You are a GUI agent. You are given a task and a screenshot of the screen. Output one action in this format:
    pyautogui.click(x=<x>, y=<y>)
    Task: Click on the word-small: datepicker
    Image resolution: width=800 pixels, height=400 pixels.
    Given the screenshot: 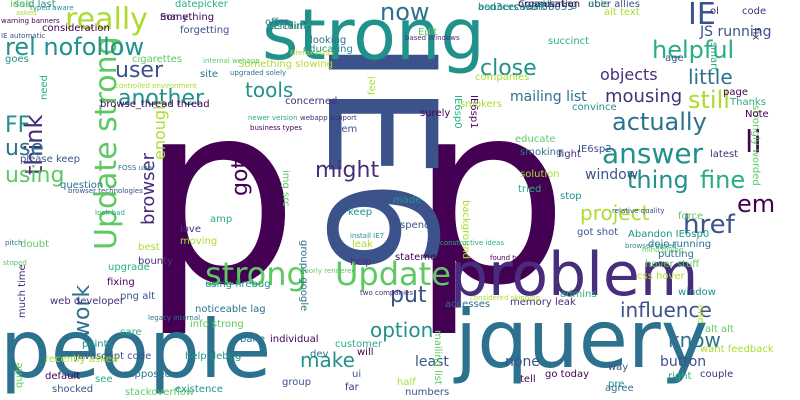 What is the action you would take?
    pyautogui.click(x=201, y=5)
    